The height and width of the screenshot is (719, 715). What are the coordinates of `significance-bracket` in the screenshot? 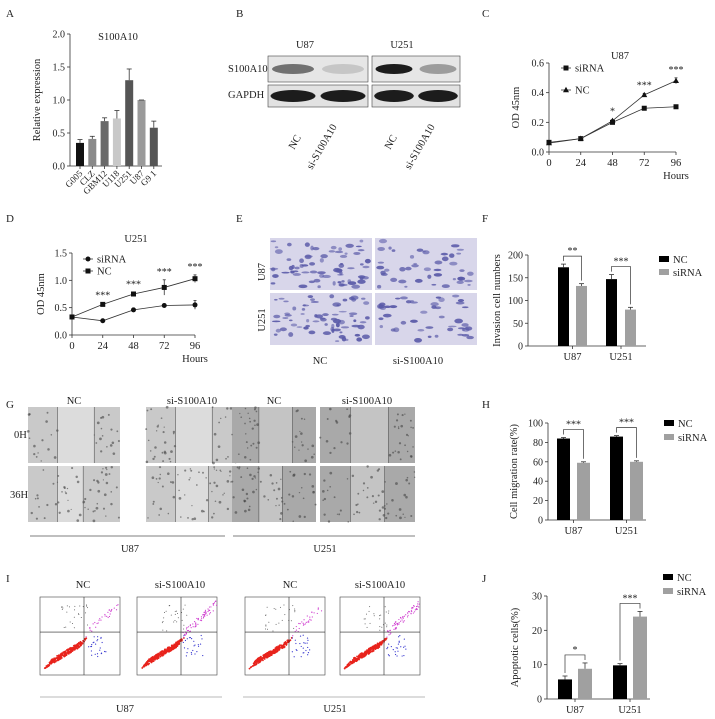 It's located at (575, 663).